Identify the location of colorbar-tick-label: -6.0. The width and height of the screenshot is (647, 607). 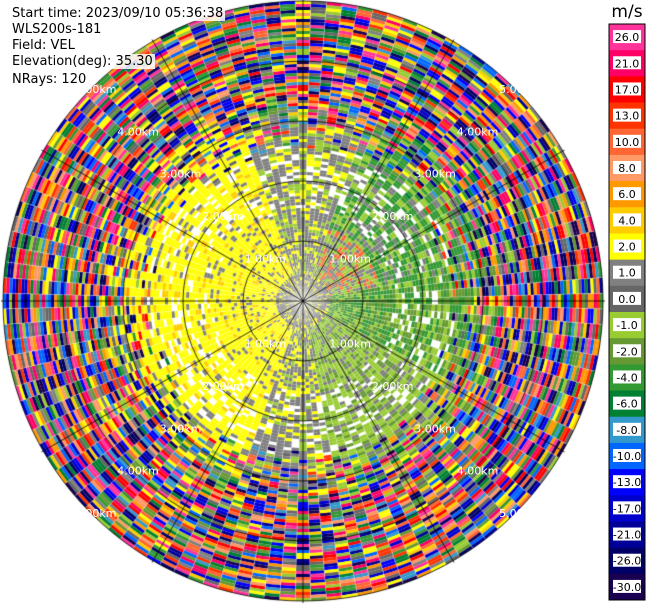
(626, 404).